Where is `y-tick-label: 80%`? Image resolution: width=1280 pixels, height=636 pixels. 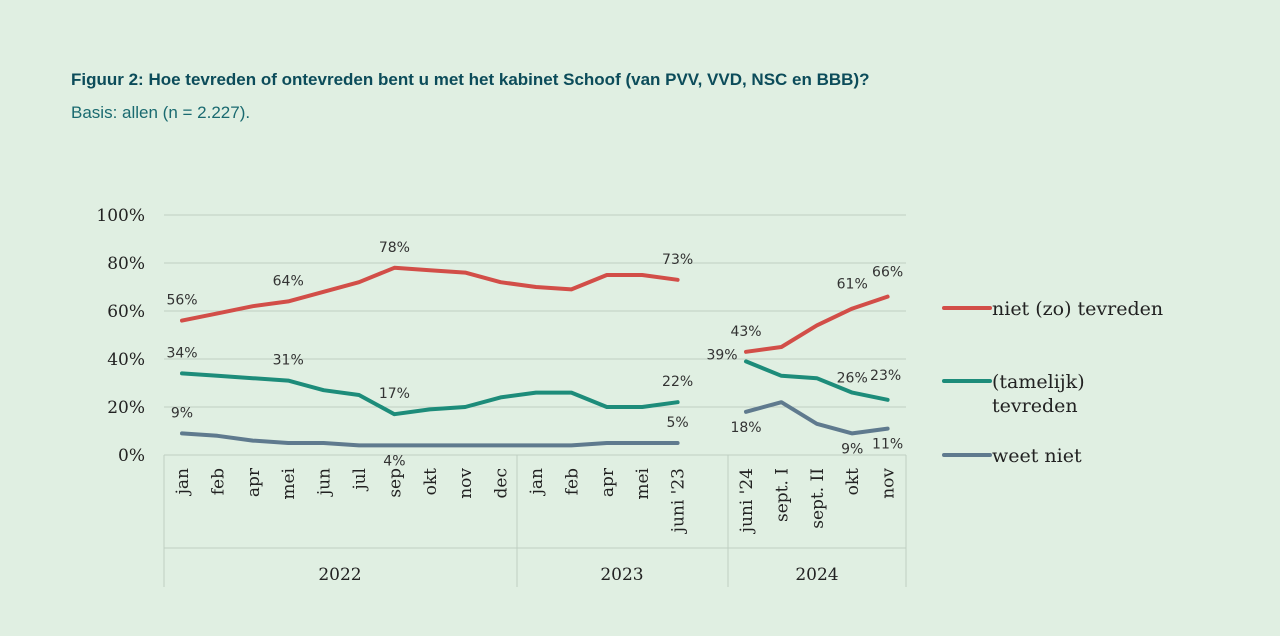
y-tick-label: 80% is located at coordinates (126, 264).